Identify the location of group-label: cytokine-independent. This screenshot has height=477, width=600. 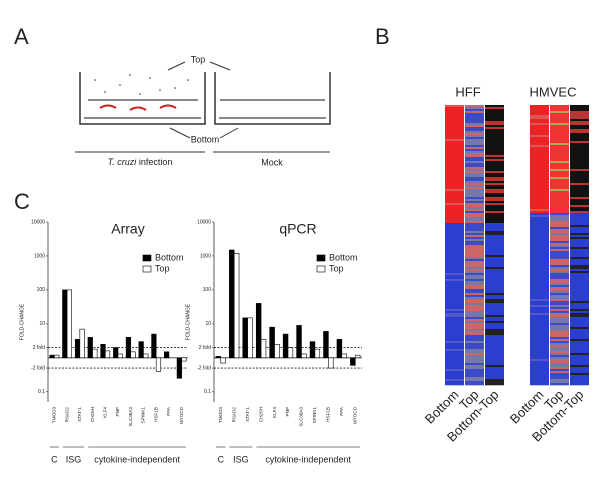
(308, 459).